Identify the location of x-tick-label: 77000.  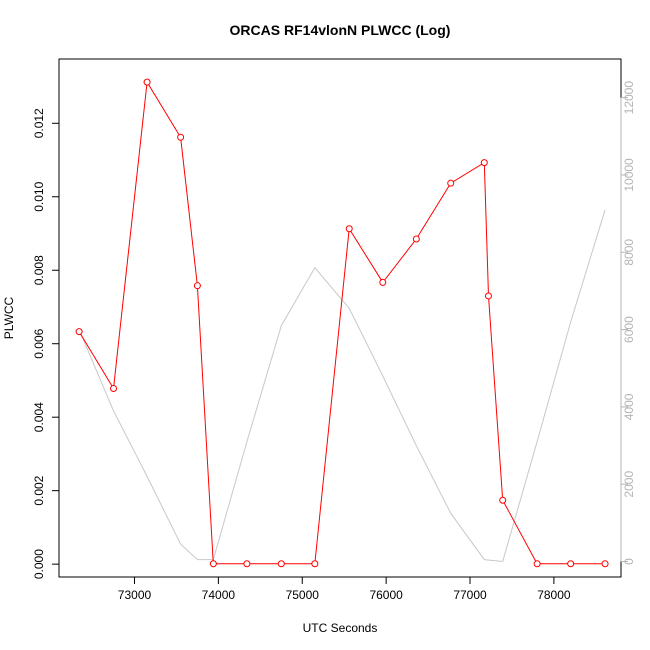
(470, 595).